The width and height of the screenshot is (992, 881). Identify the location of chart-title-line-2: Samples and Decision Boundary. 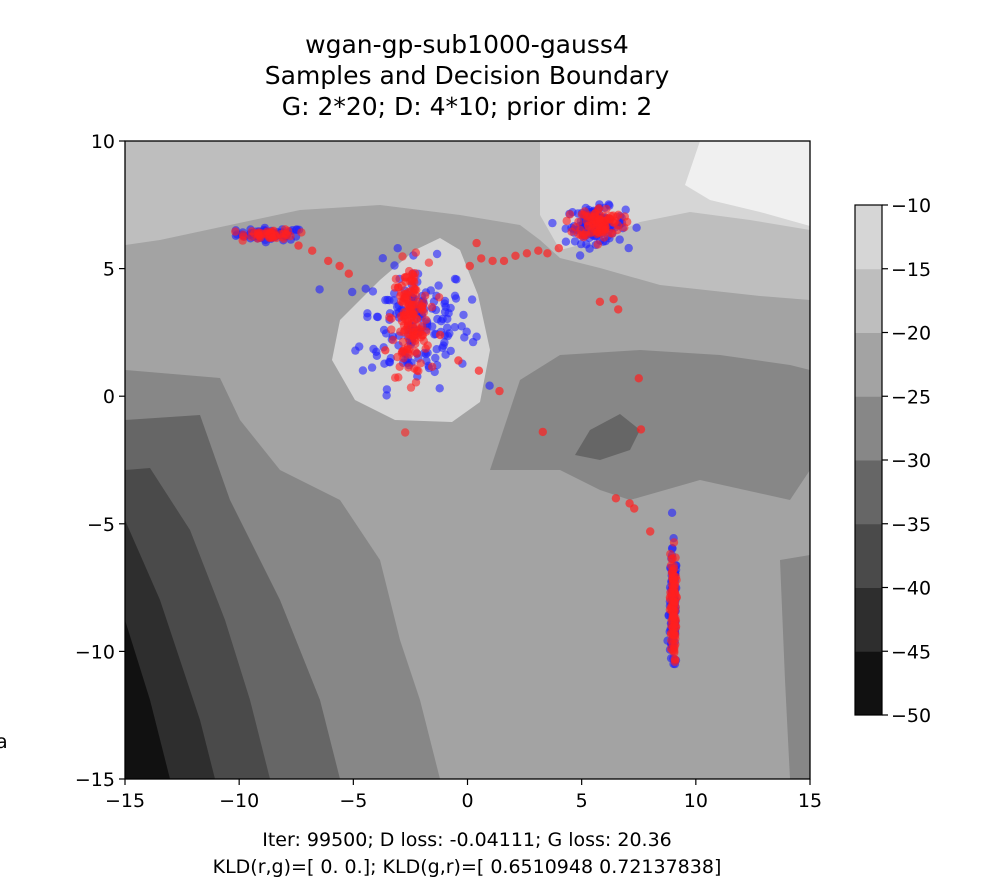
(467, 75).